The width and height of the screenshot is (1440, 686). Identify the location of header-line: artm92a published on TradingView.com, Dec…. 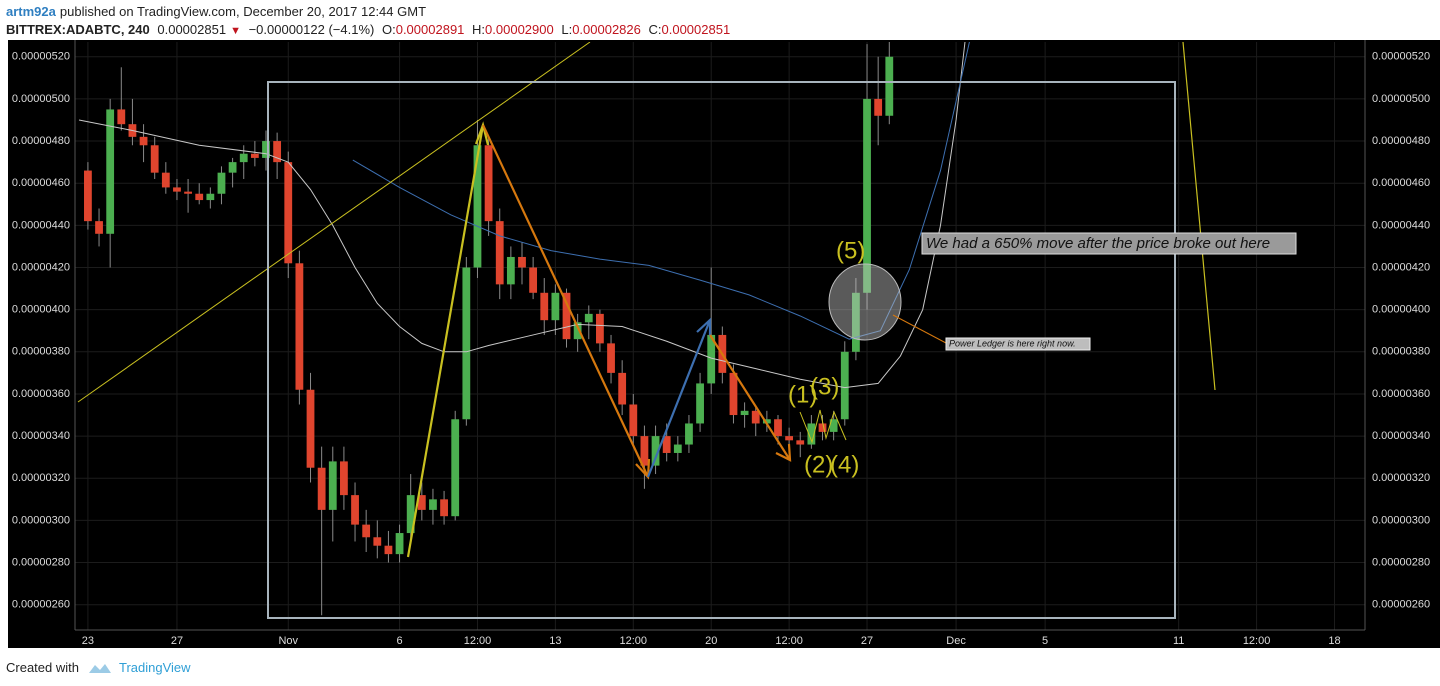
(218, 11).